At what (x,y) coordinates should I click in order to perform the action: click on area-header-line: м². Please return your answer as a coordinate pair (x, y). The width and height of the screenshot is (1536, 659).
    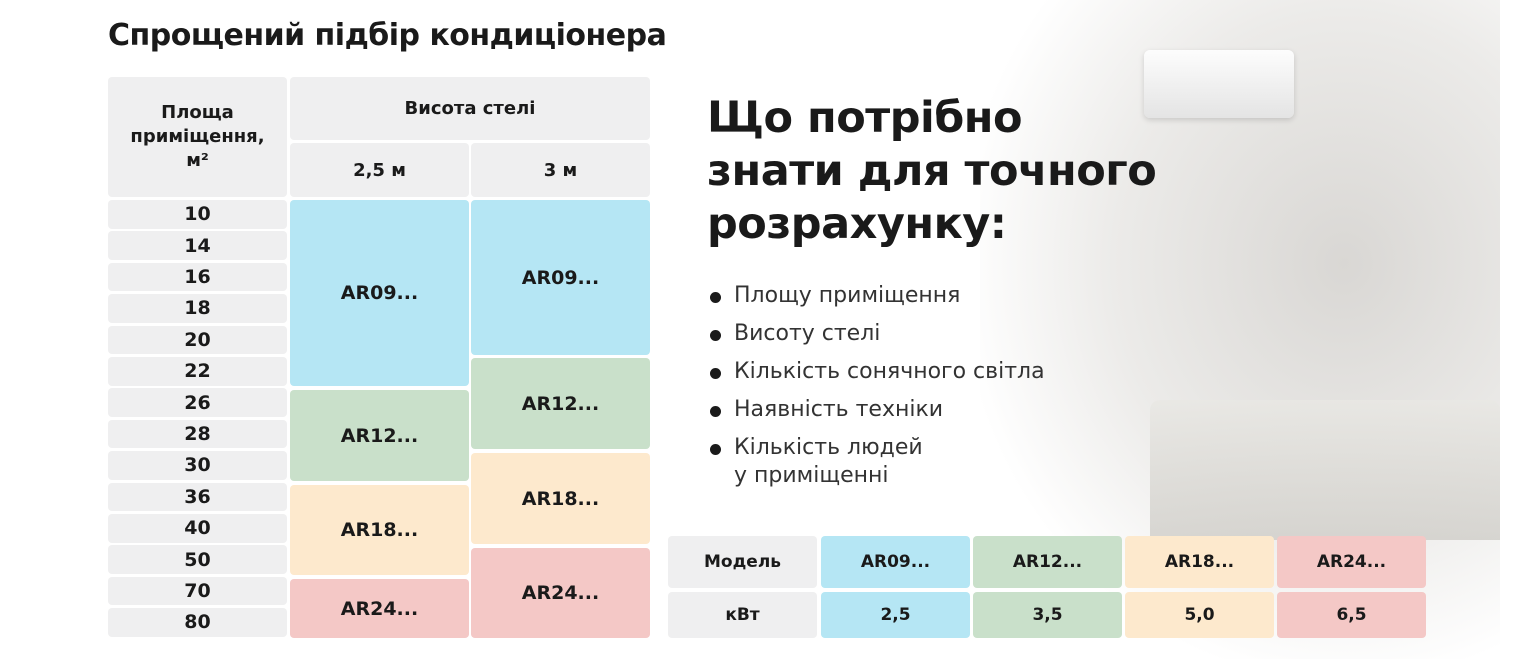
    Looking at the image, I should click on (197, 160).